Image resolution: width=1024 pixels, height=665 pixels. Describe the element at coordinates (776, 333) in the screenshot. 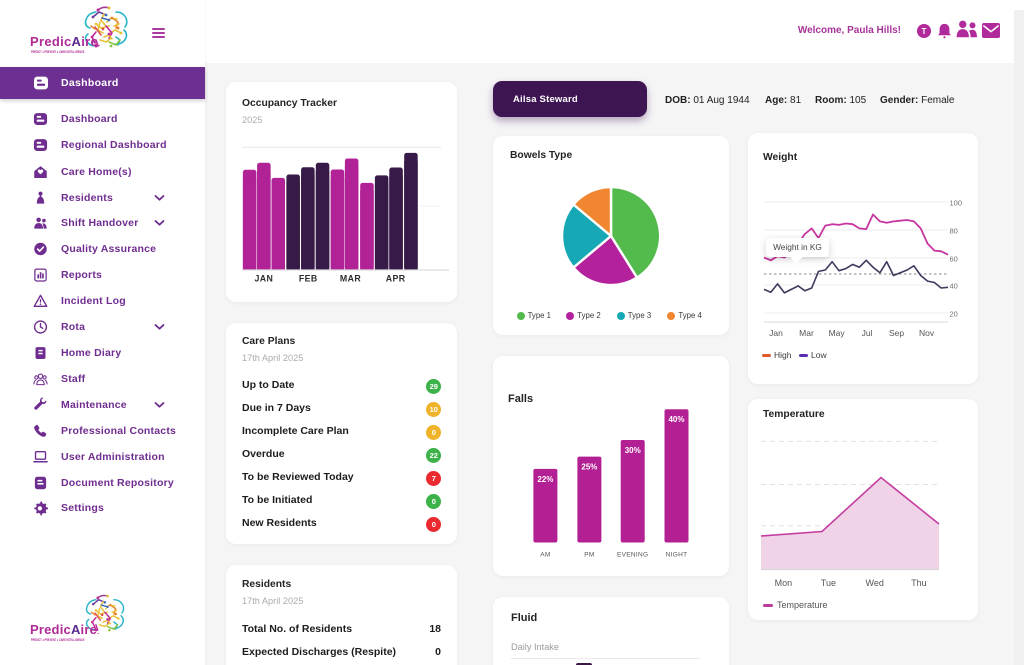

I see `svg-text: Jan` at that location.